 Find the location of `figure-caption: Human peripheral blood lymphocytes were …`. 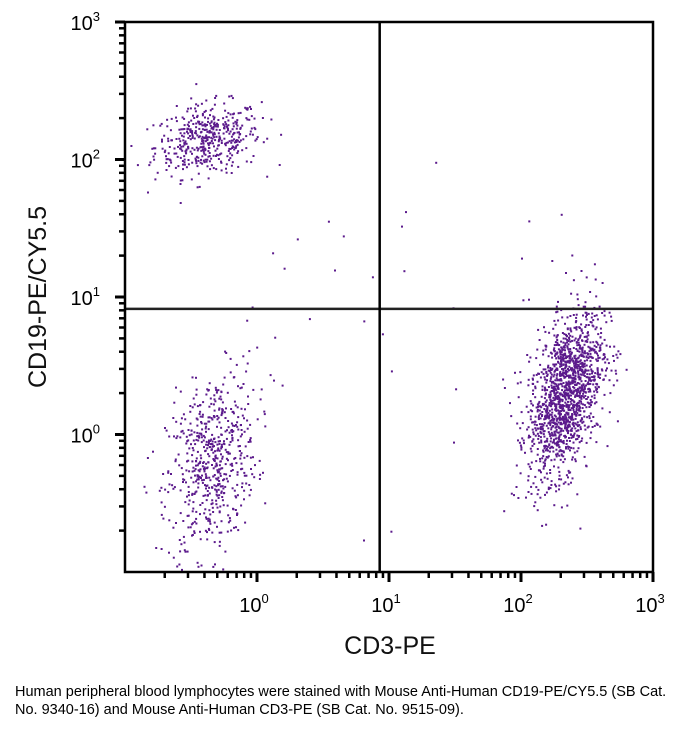

figure-caption: Human peripheral blood lymphocytes were … is located at coordinates (341, 701).